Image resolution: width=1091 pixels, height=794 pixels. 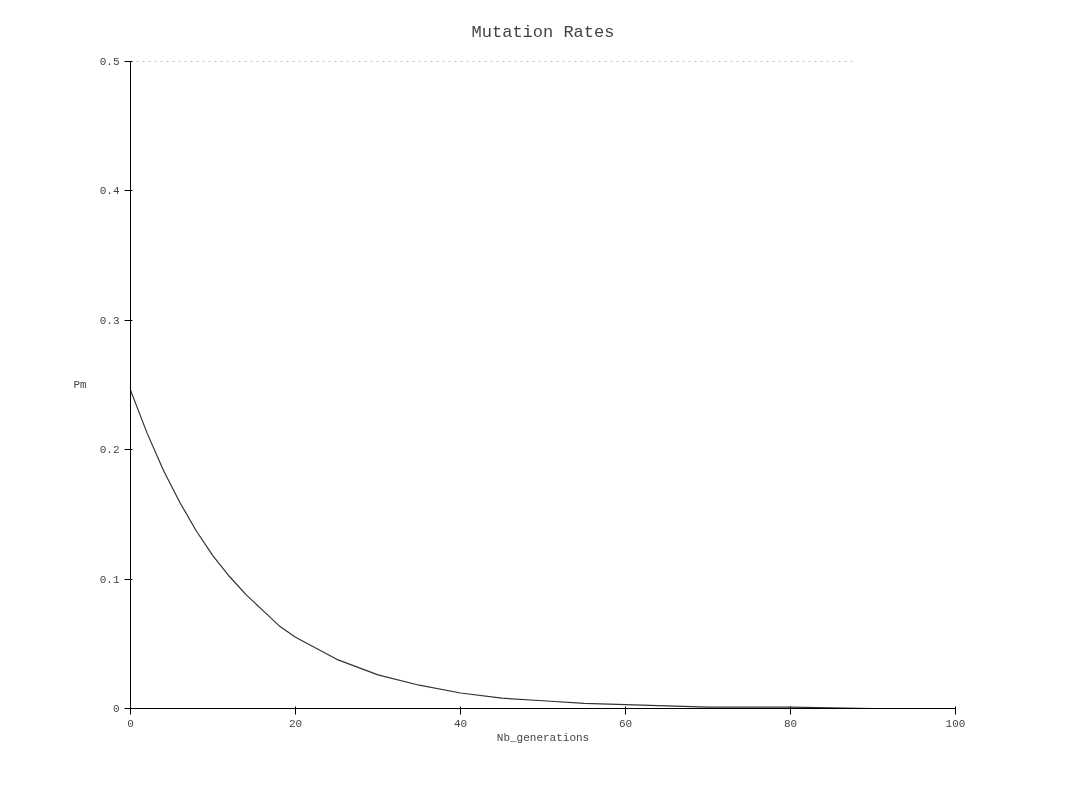 What do you see at coordinates (109, 191) in the screenshot?
I see `y-tick-label: 0.4` at bounding box center [109, 191].